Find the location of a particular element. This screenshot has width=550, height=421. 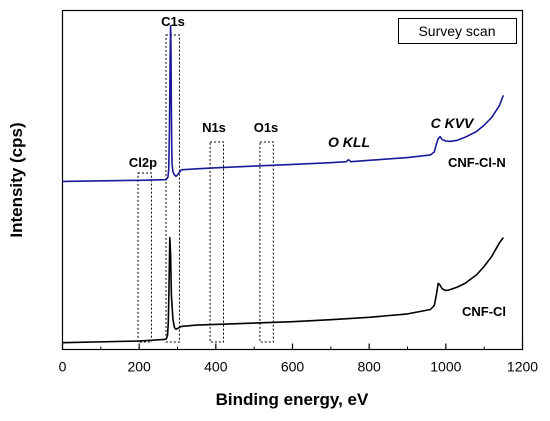

peak-box-o1s is located at coordinates (266, 242).